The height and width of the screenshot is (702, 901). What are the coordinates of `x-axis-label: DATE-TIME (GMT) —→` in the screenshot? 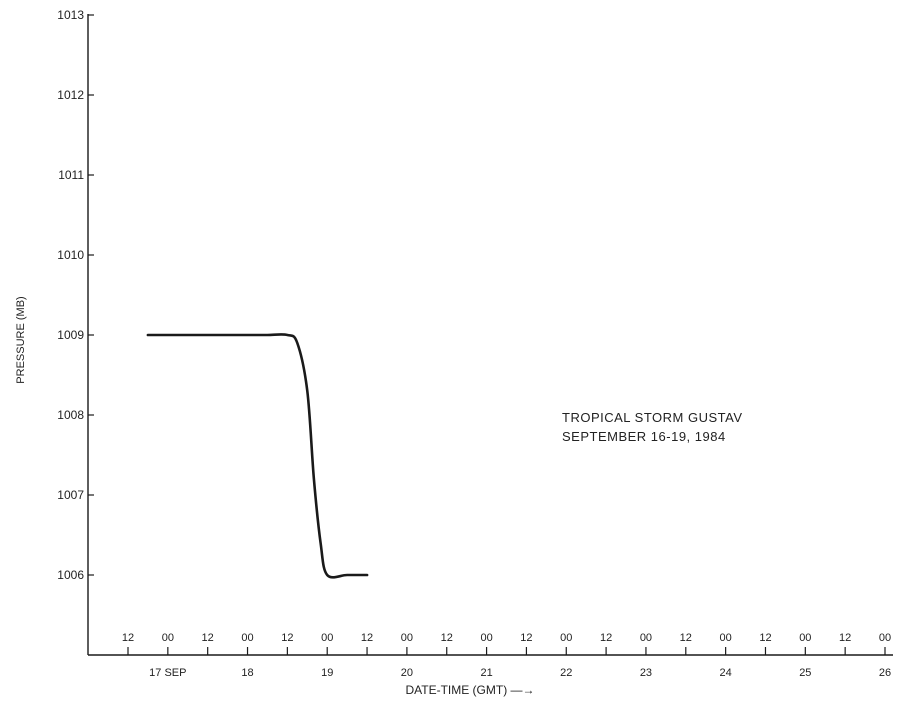 It's located at (469, 690).